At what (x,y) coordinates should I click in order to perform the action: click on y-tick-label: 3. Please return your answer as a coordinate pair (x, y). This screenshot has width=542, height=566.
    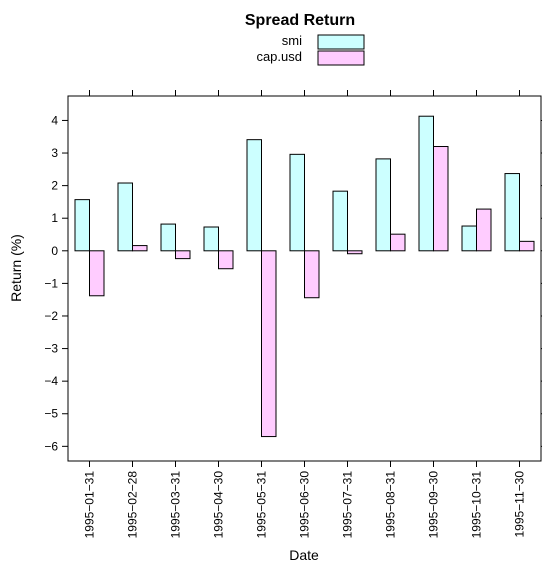
    Looking at the image, I should click on (54, 153).